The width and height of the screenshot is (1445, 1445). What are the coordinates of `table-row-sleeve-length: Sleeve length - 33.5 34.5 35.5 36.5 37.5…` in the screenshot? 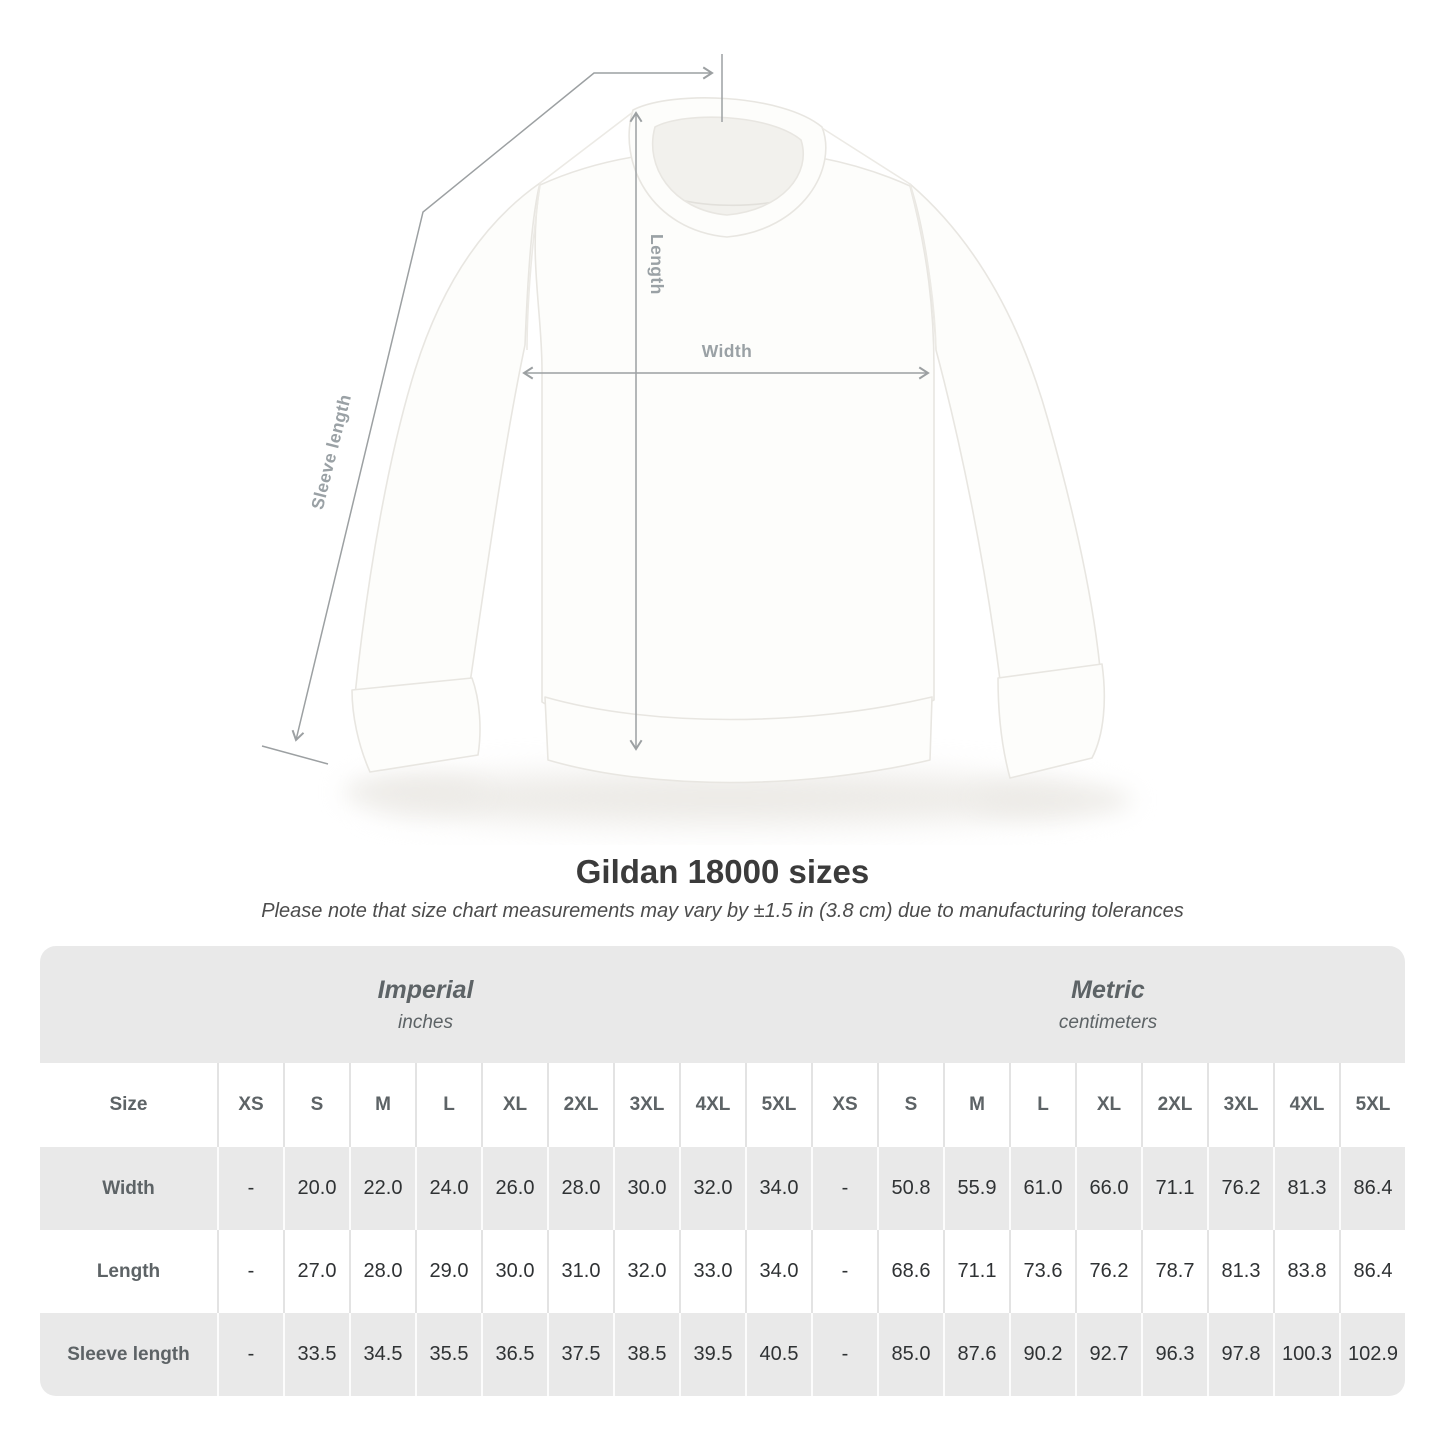 It's located at (722, 1354).